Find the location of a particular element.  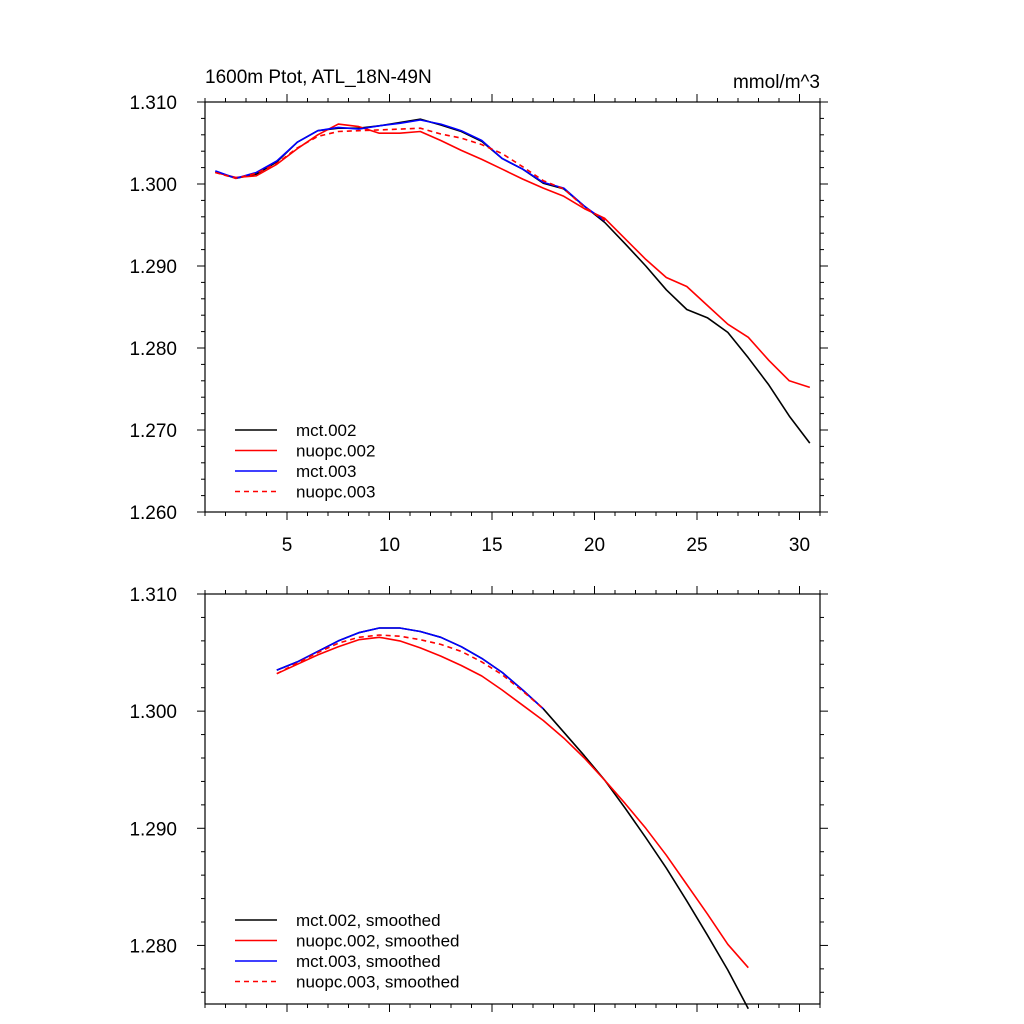

x-tick-label: 20 is located at coordinates (594, 545).